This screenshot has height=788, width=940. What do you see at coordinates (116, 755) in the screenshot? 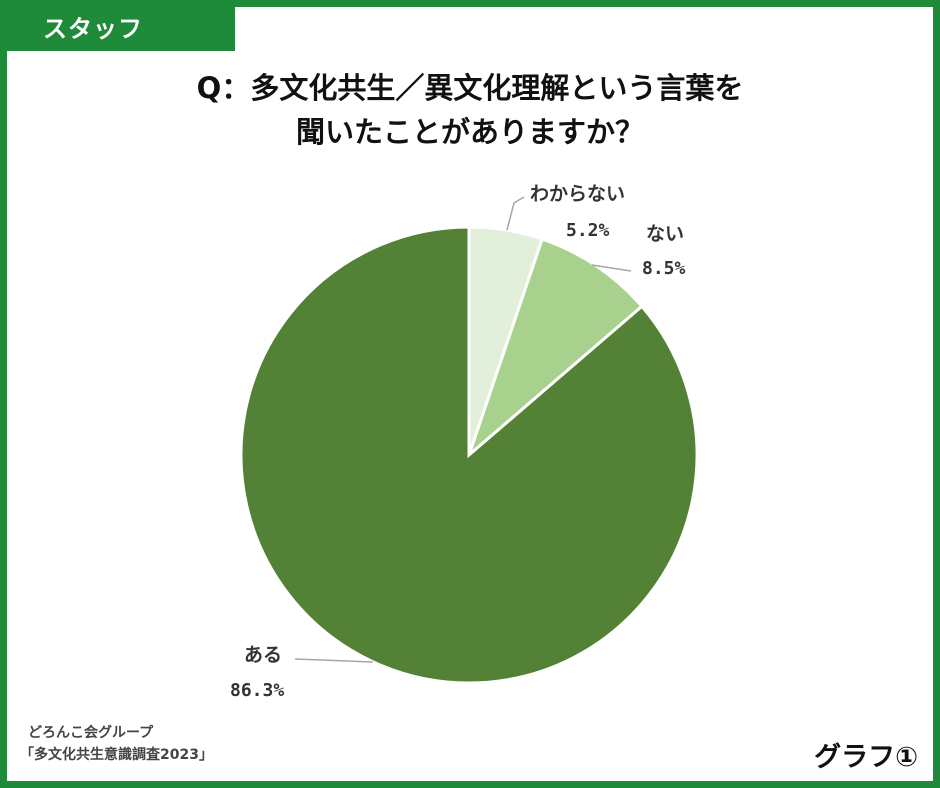
I see `source-survey: 「多文化共生意識調査2023」` at bounding box center [116, 755].